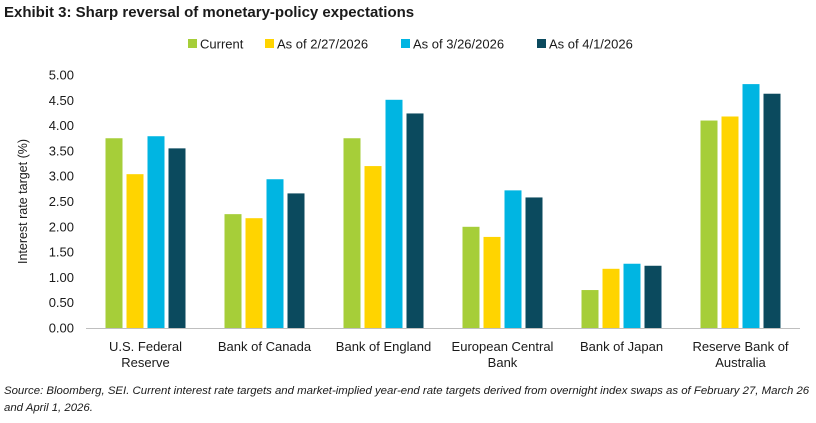 The height and width of the screenshot is (423, 816). What do you see at coordinates (740, 362) in the screenshot?
I see `x-category-label-line: Australia` at bounding box center [740, 362].